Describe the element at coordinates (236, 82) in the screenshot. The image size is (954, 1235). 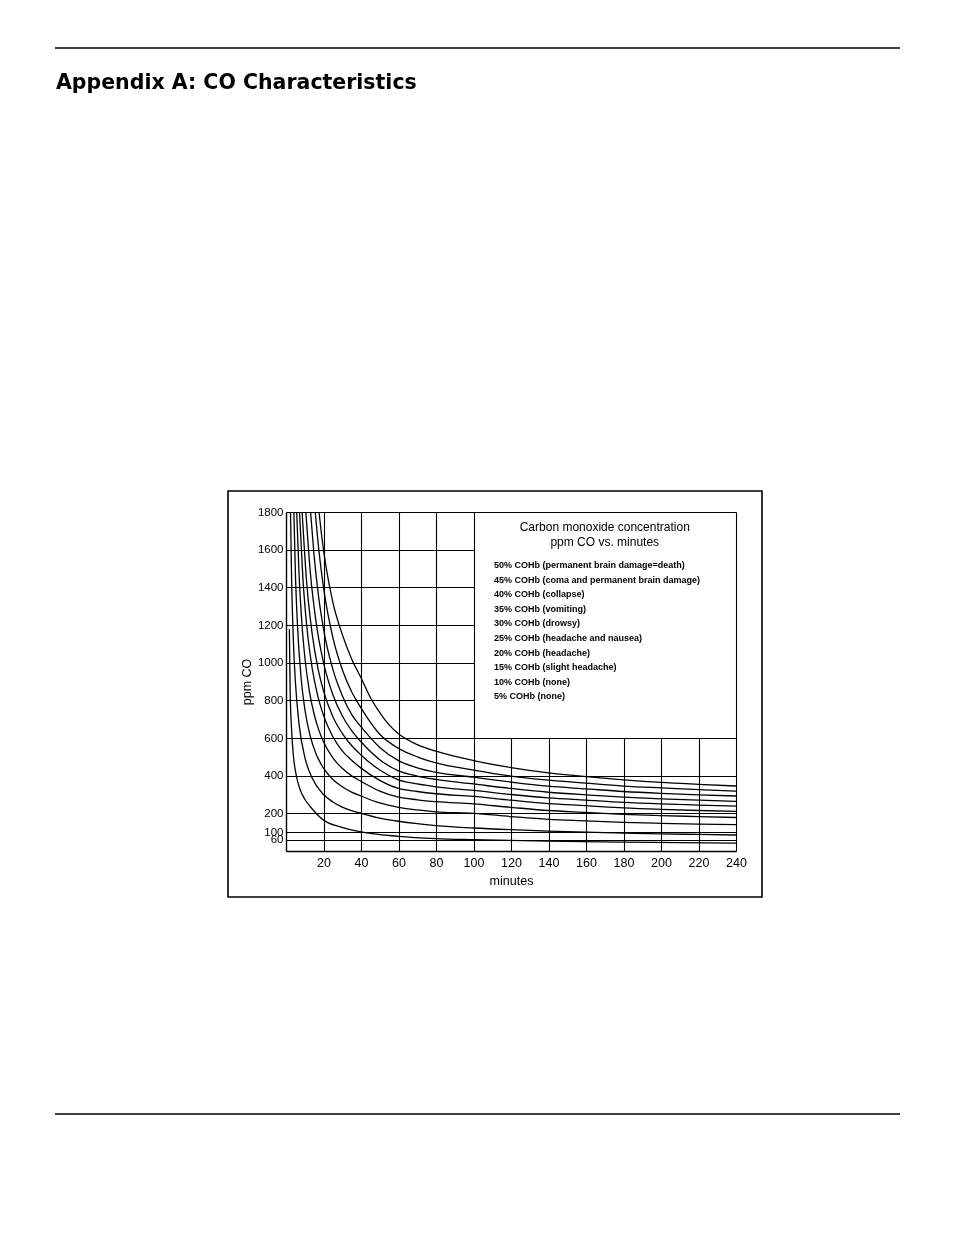
I see `chart-title: Appendix A: CO Characteristics` at that location.